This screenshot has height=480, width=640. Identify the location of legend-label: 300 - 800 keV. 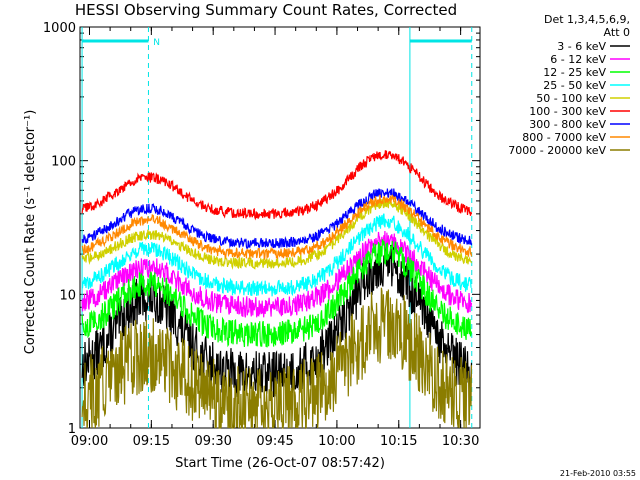
(567, 124).